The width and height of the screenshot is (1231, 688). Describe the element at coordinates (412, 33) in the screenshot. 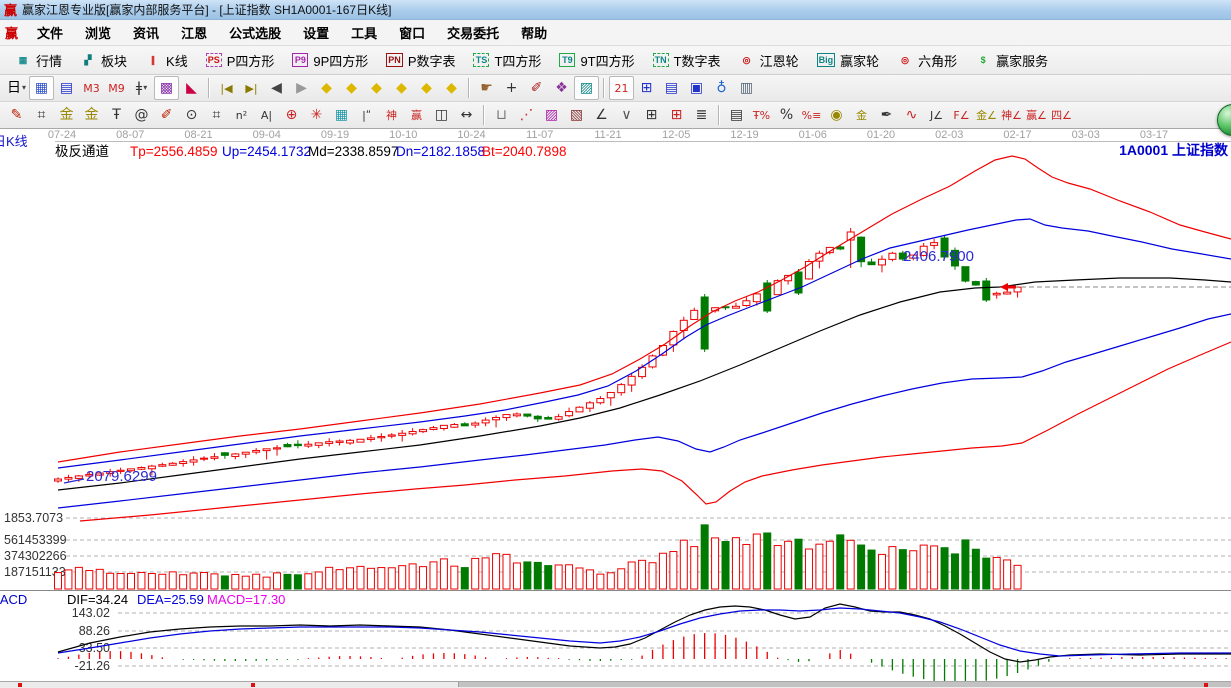

I see `menu-item-窗口: 窗口` at that location.